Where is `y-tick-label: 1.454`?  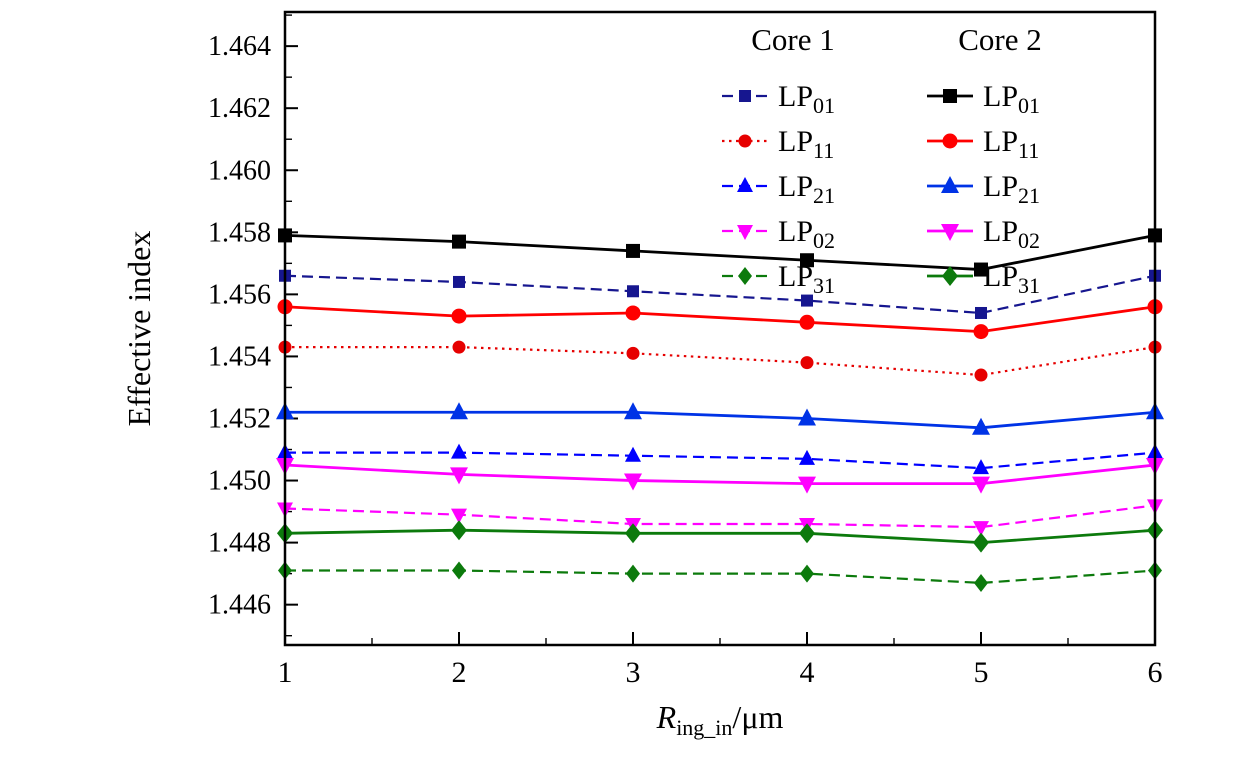
y-tick-label: 1.454 is located at coordinates (239, 356).